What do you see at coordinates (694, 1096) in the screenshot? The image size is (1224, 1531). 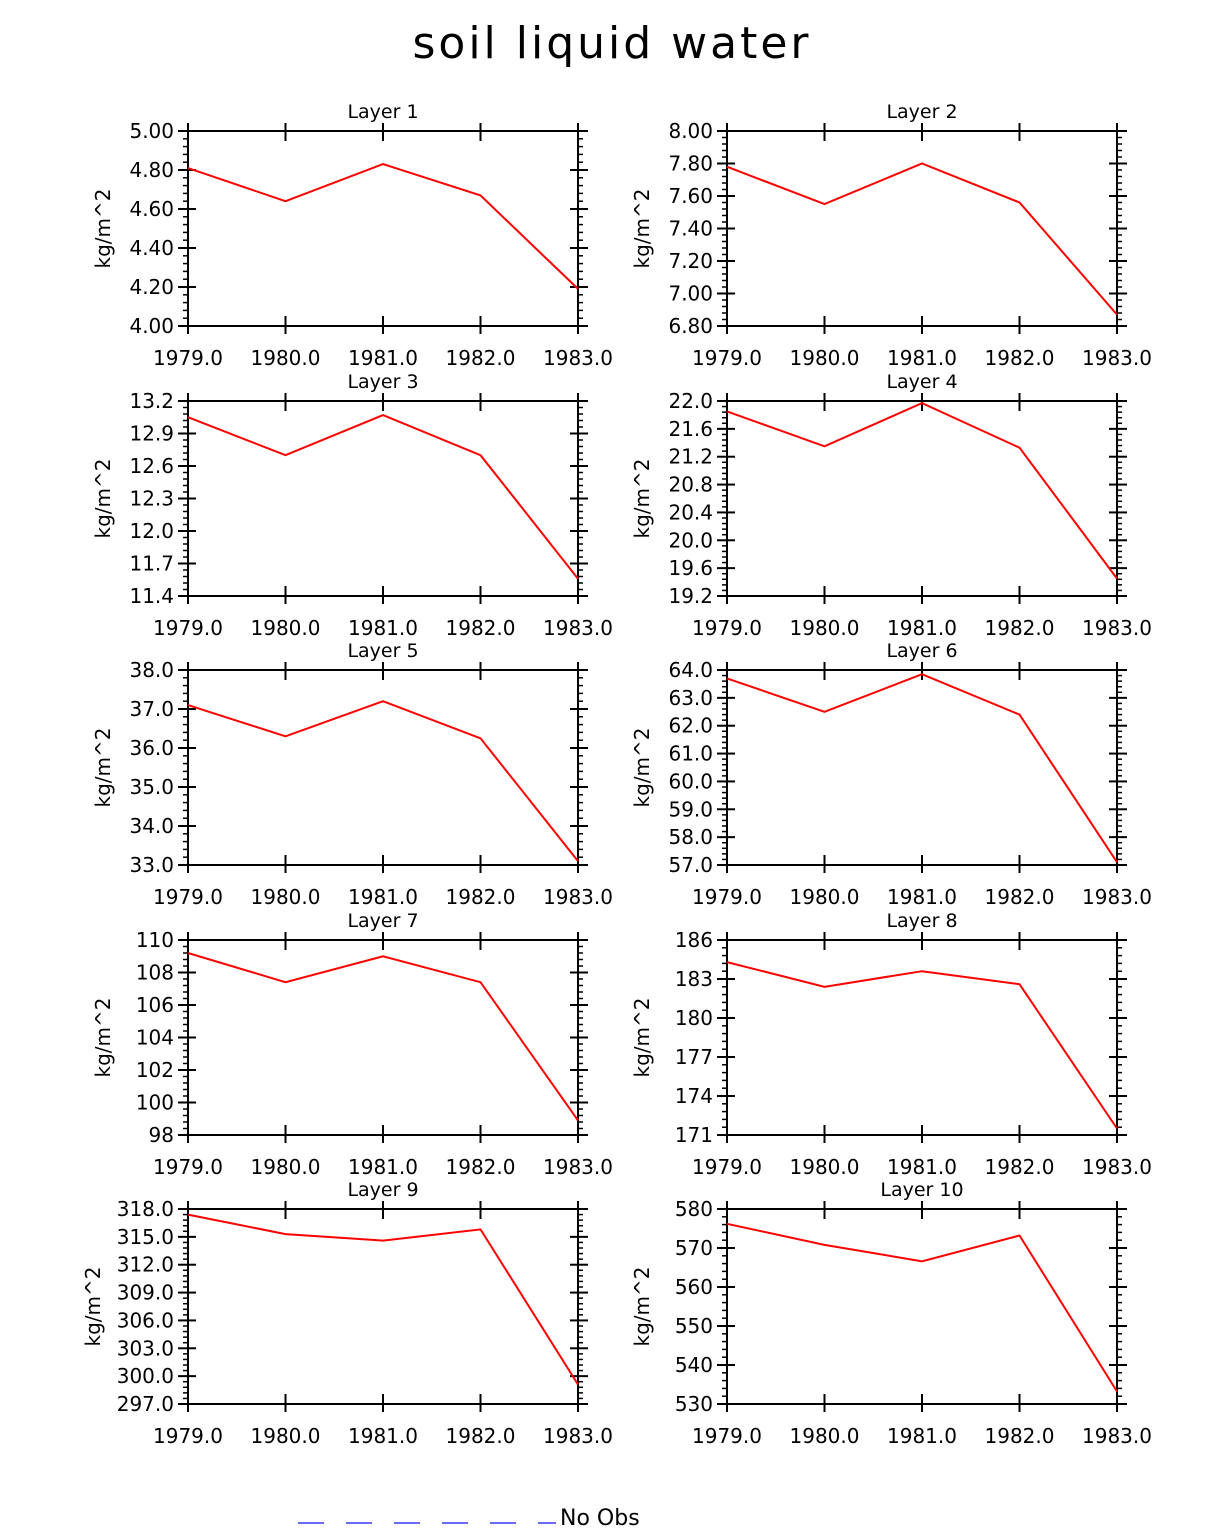 I see `y-tick-label: 174` at bounding box center [694, 1096].